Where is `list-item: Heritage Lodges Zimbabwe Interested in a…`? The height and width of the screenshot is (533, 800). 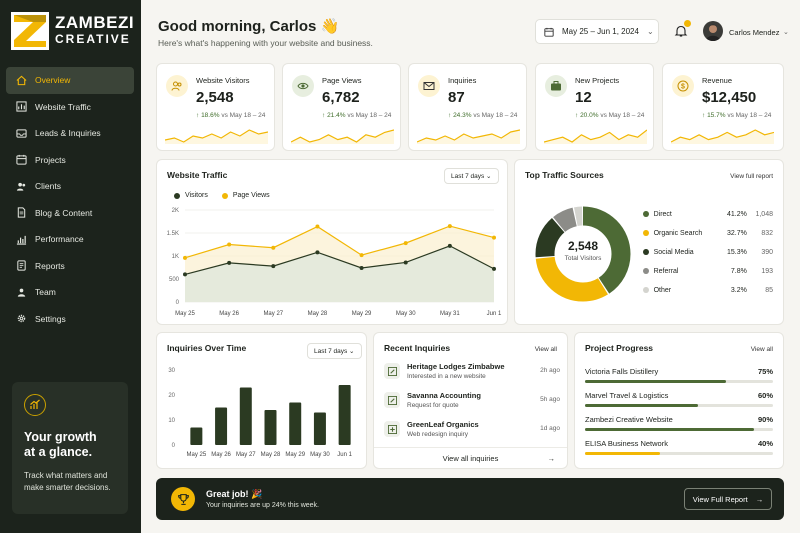
list-item: Heritage Lodges Zimbabwe Interested in a… is located at coordinates (472, 372).